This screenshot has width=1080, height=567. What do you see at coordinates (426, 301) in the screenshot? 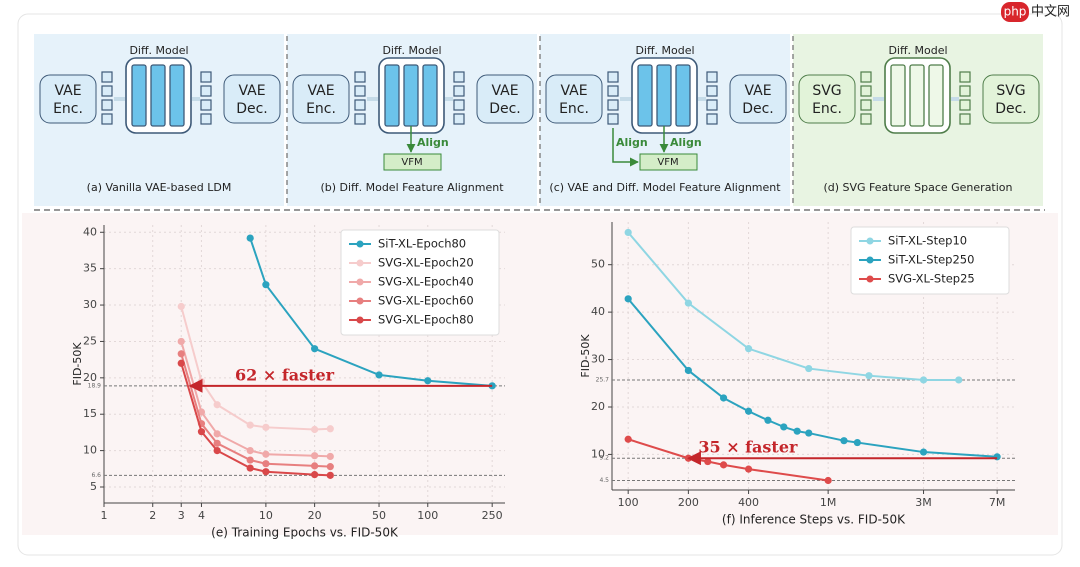
I see `legend-label: SVG-XL-Epoch60` at bounding box center [426, 301].